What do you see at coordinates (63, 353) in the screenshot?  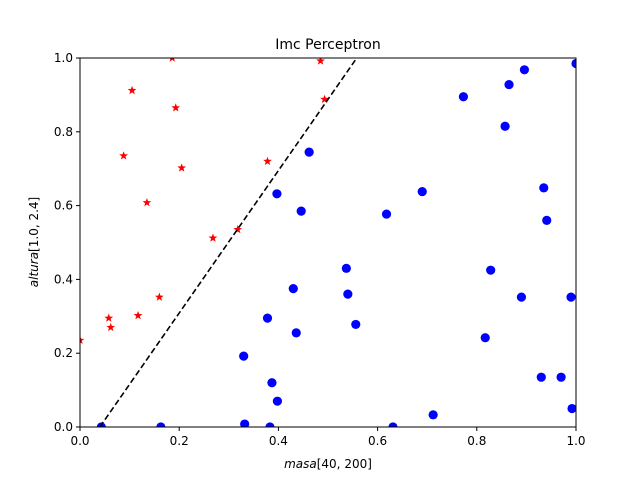 I see `y-tick-label: 0.2` at bounding box center [63, 353].